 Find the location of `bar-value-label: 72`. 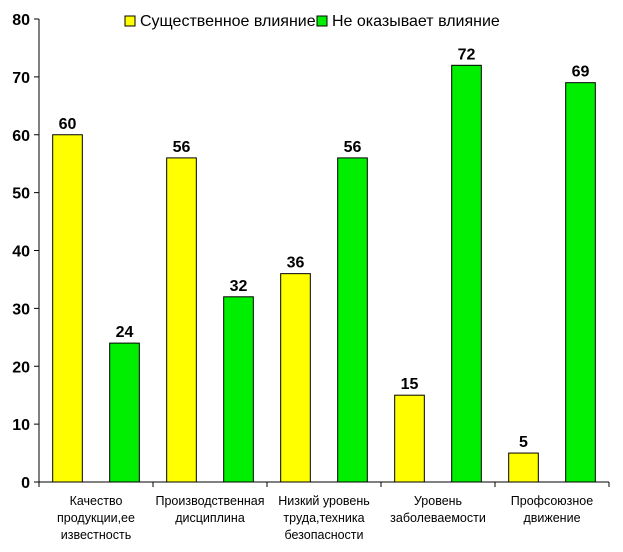

bar-value-label: 72 is located at coordinates (467, 54).